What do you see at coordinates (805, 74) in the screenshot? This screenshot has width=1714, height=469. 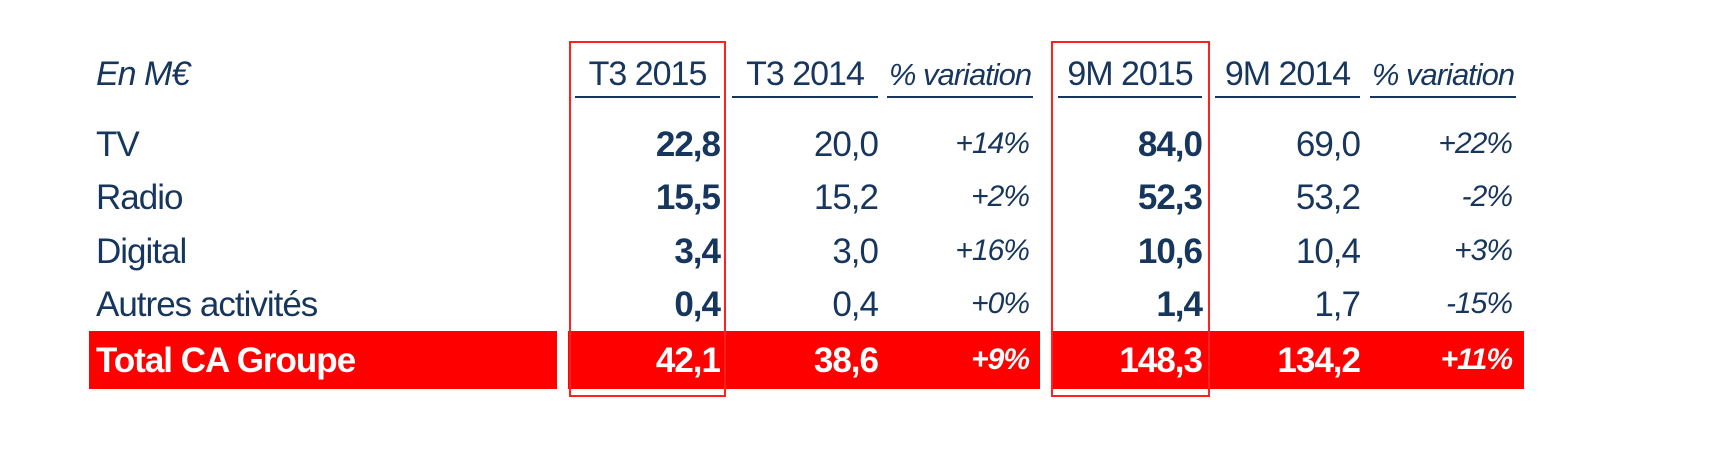 I see `column-header-t3-2014: T3 2014` at bounding box center [805, 74].